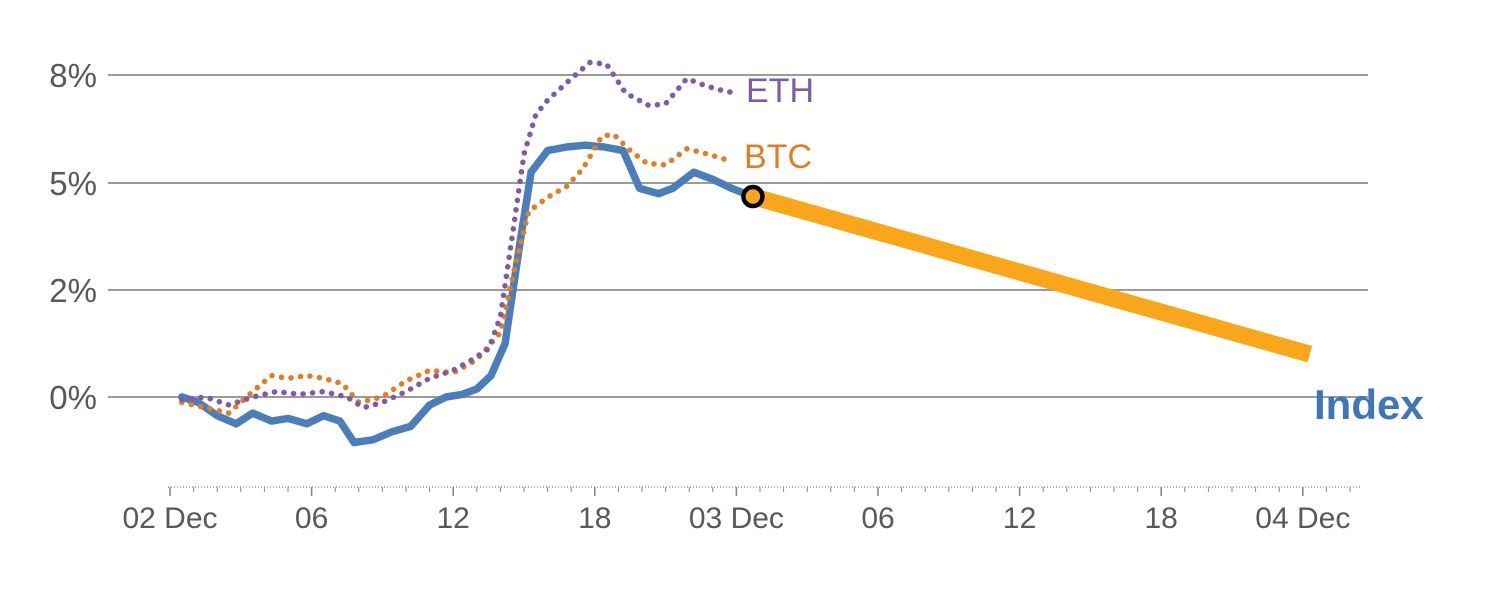  What do you see at coordinates (736, 518) in the screenshot?
I see `x-axis-label: 03 Dec` at bounding box center [736, 518].